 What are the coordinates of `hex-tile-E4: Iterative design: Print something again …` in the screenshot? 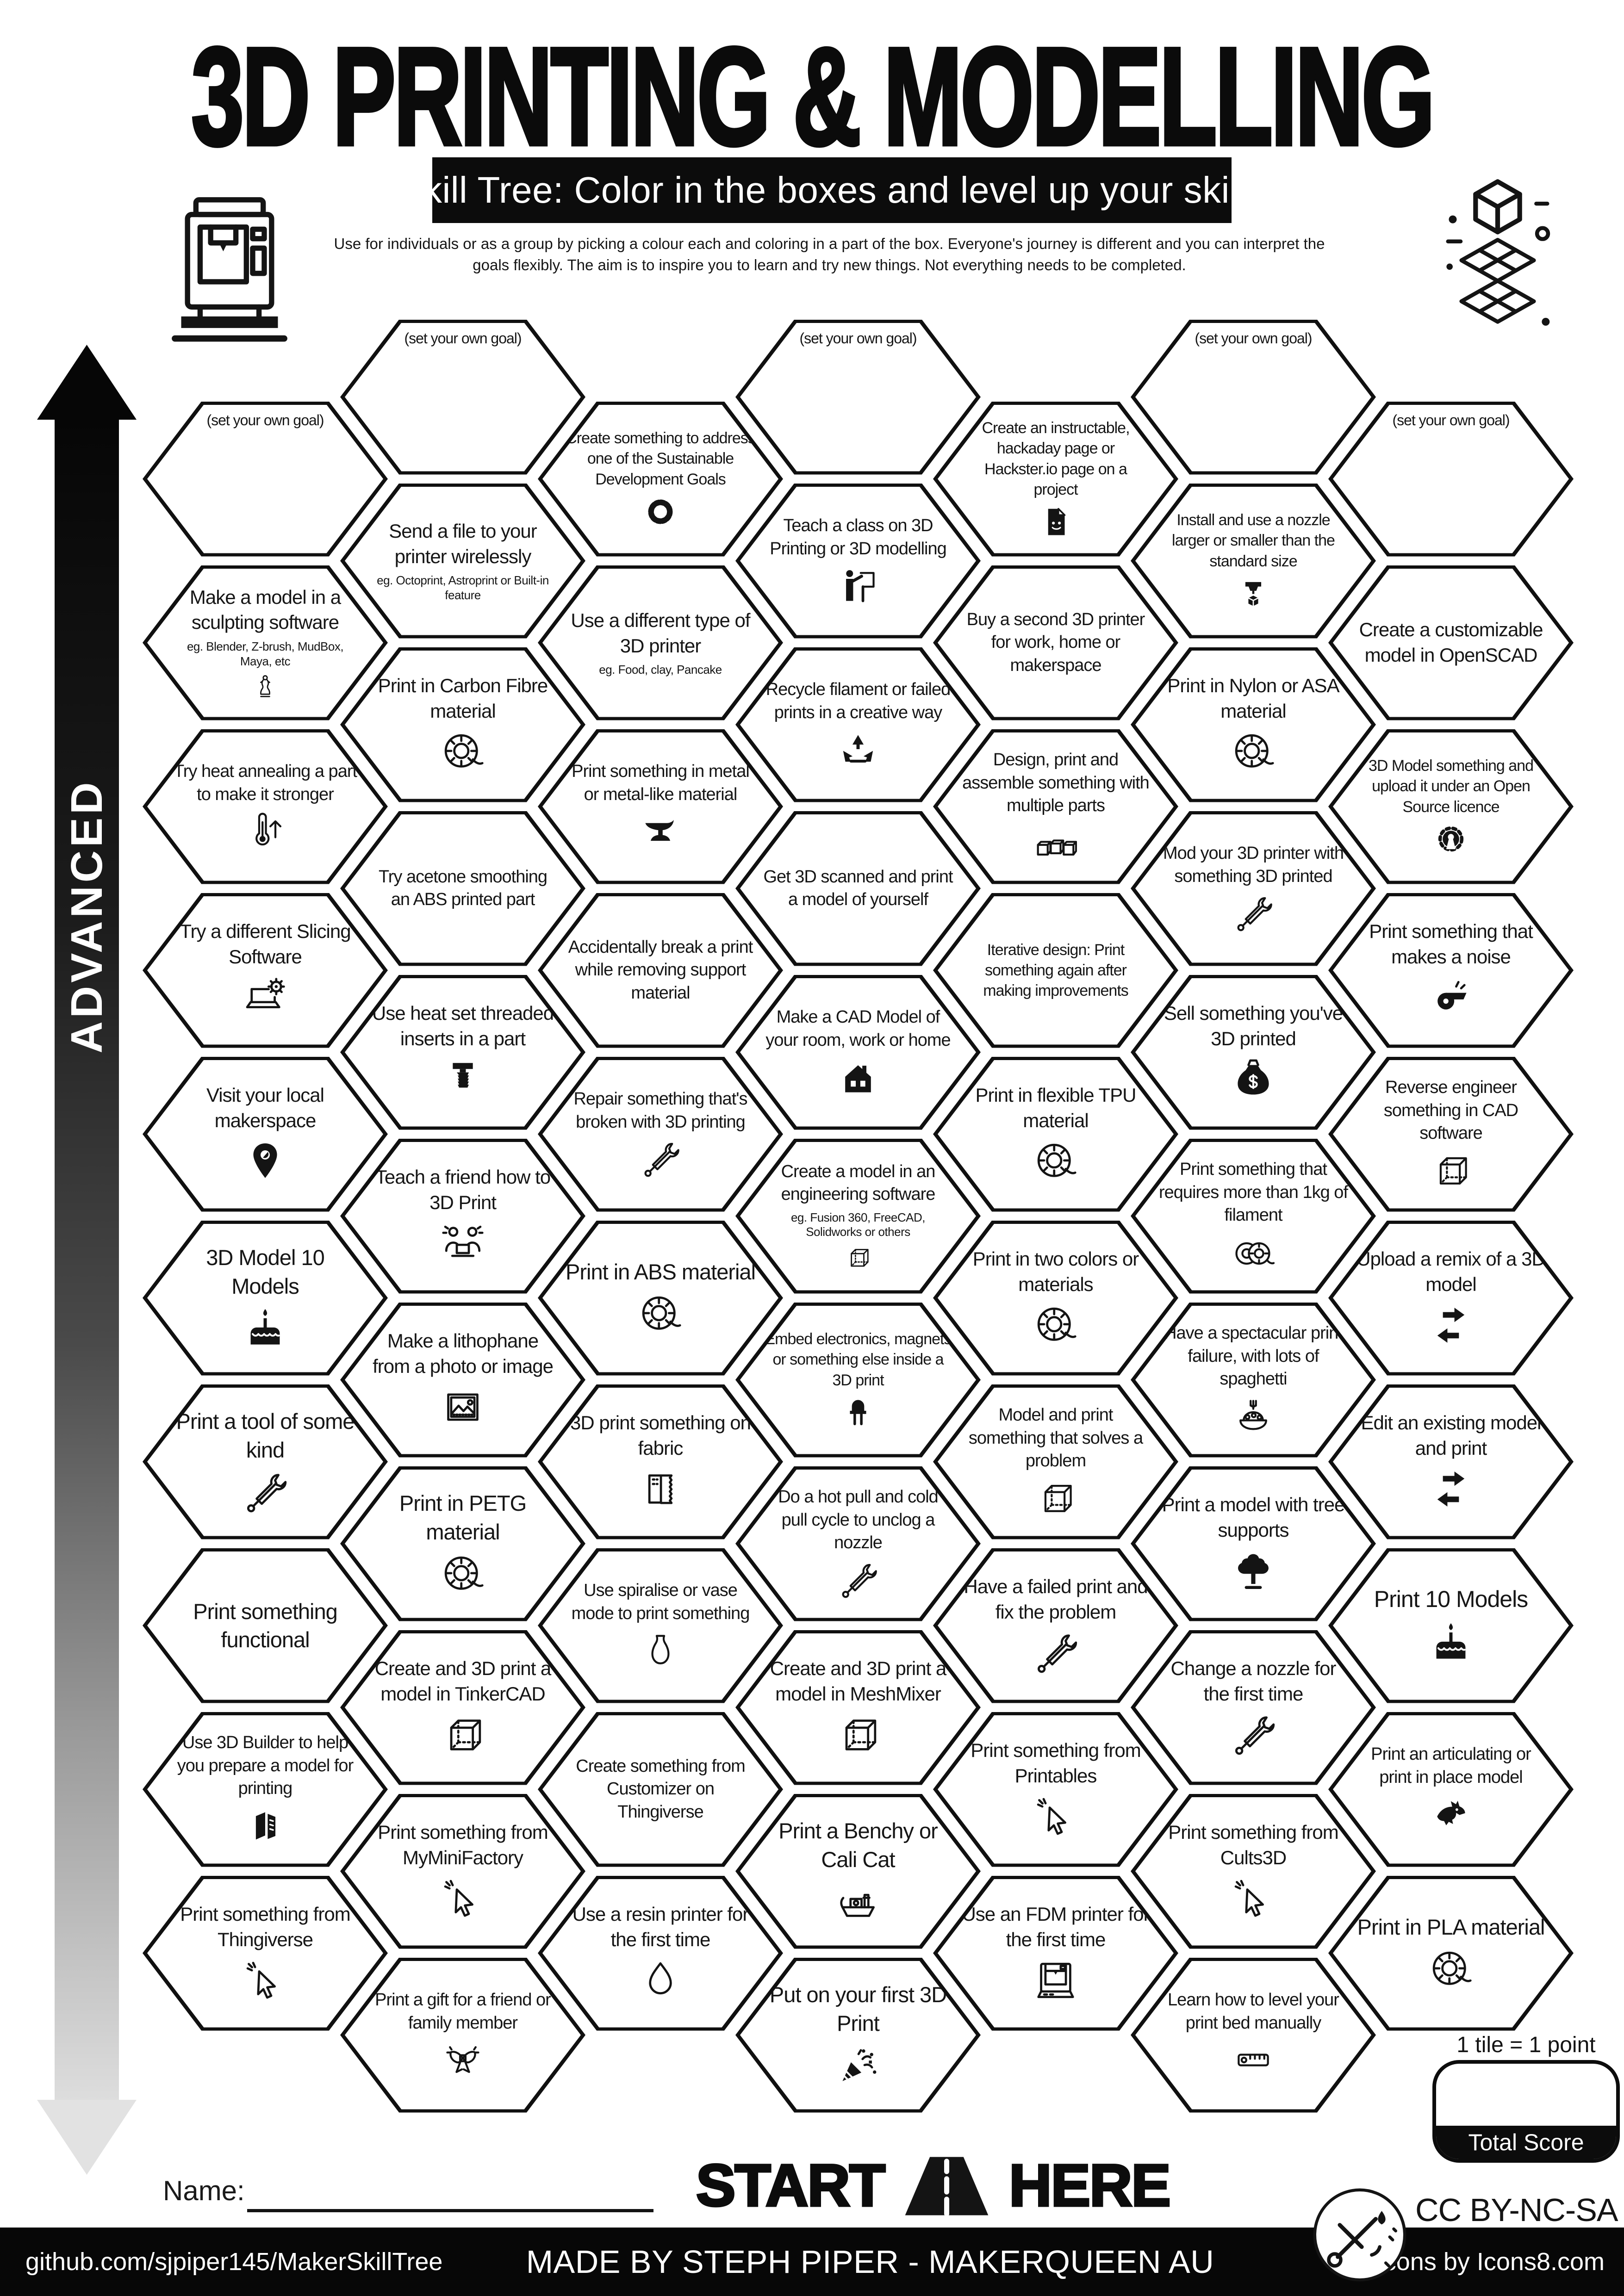 It's located at (1055, 971).